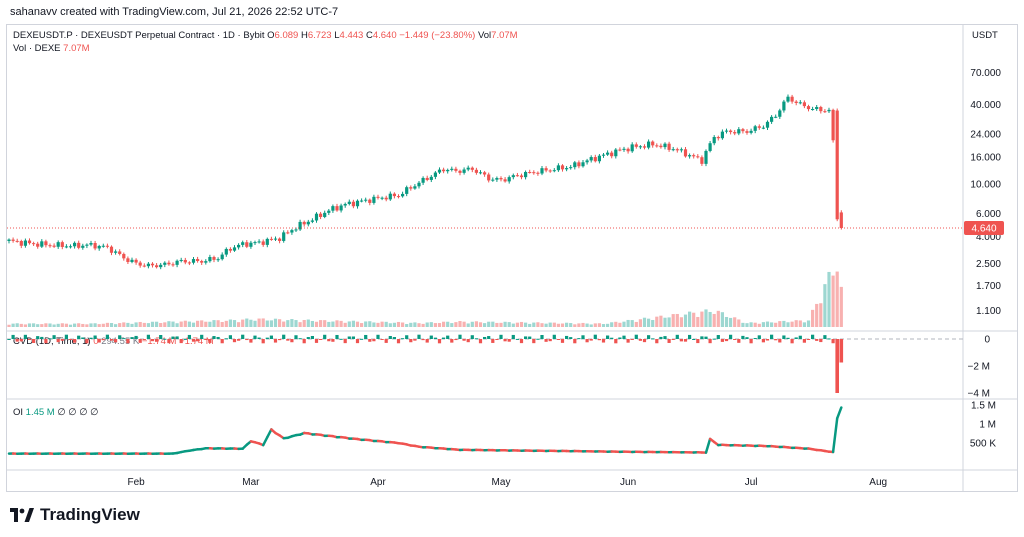 This screenshot has height=537, width=1024. What do you see at coordinates (425, 431) in the screenshot?
I see `oi-line` at bounding box center [425, 431].